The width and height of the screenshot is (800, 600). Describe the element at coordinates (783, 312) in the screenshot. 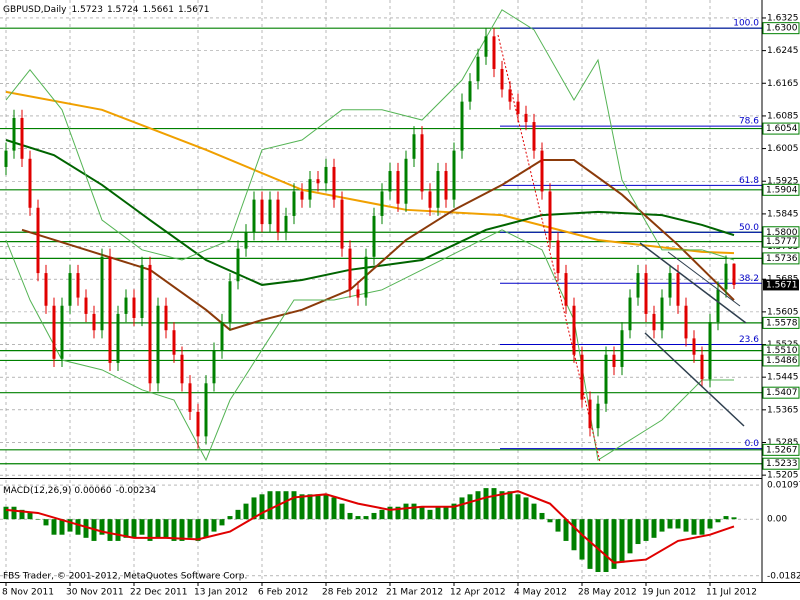

I see `y-tick-label: 1.5605` at that location.